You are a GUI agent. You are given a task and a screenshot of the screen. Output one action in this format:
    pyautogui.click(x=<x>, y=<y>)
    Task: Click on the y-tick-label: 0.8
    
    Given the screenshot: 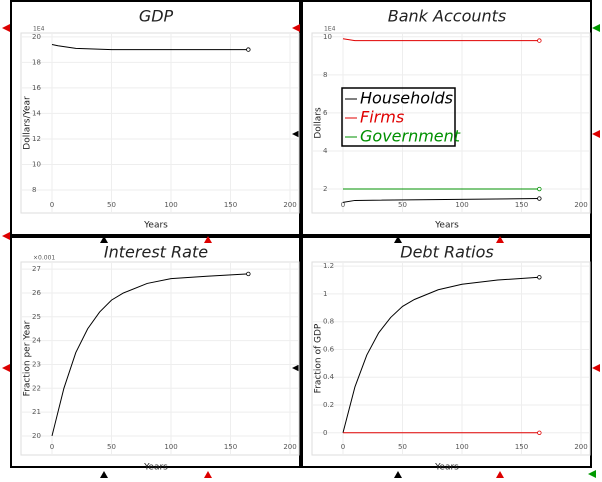 What is the action you would take?
    pyautogui.click(x=328, y=322)
    